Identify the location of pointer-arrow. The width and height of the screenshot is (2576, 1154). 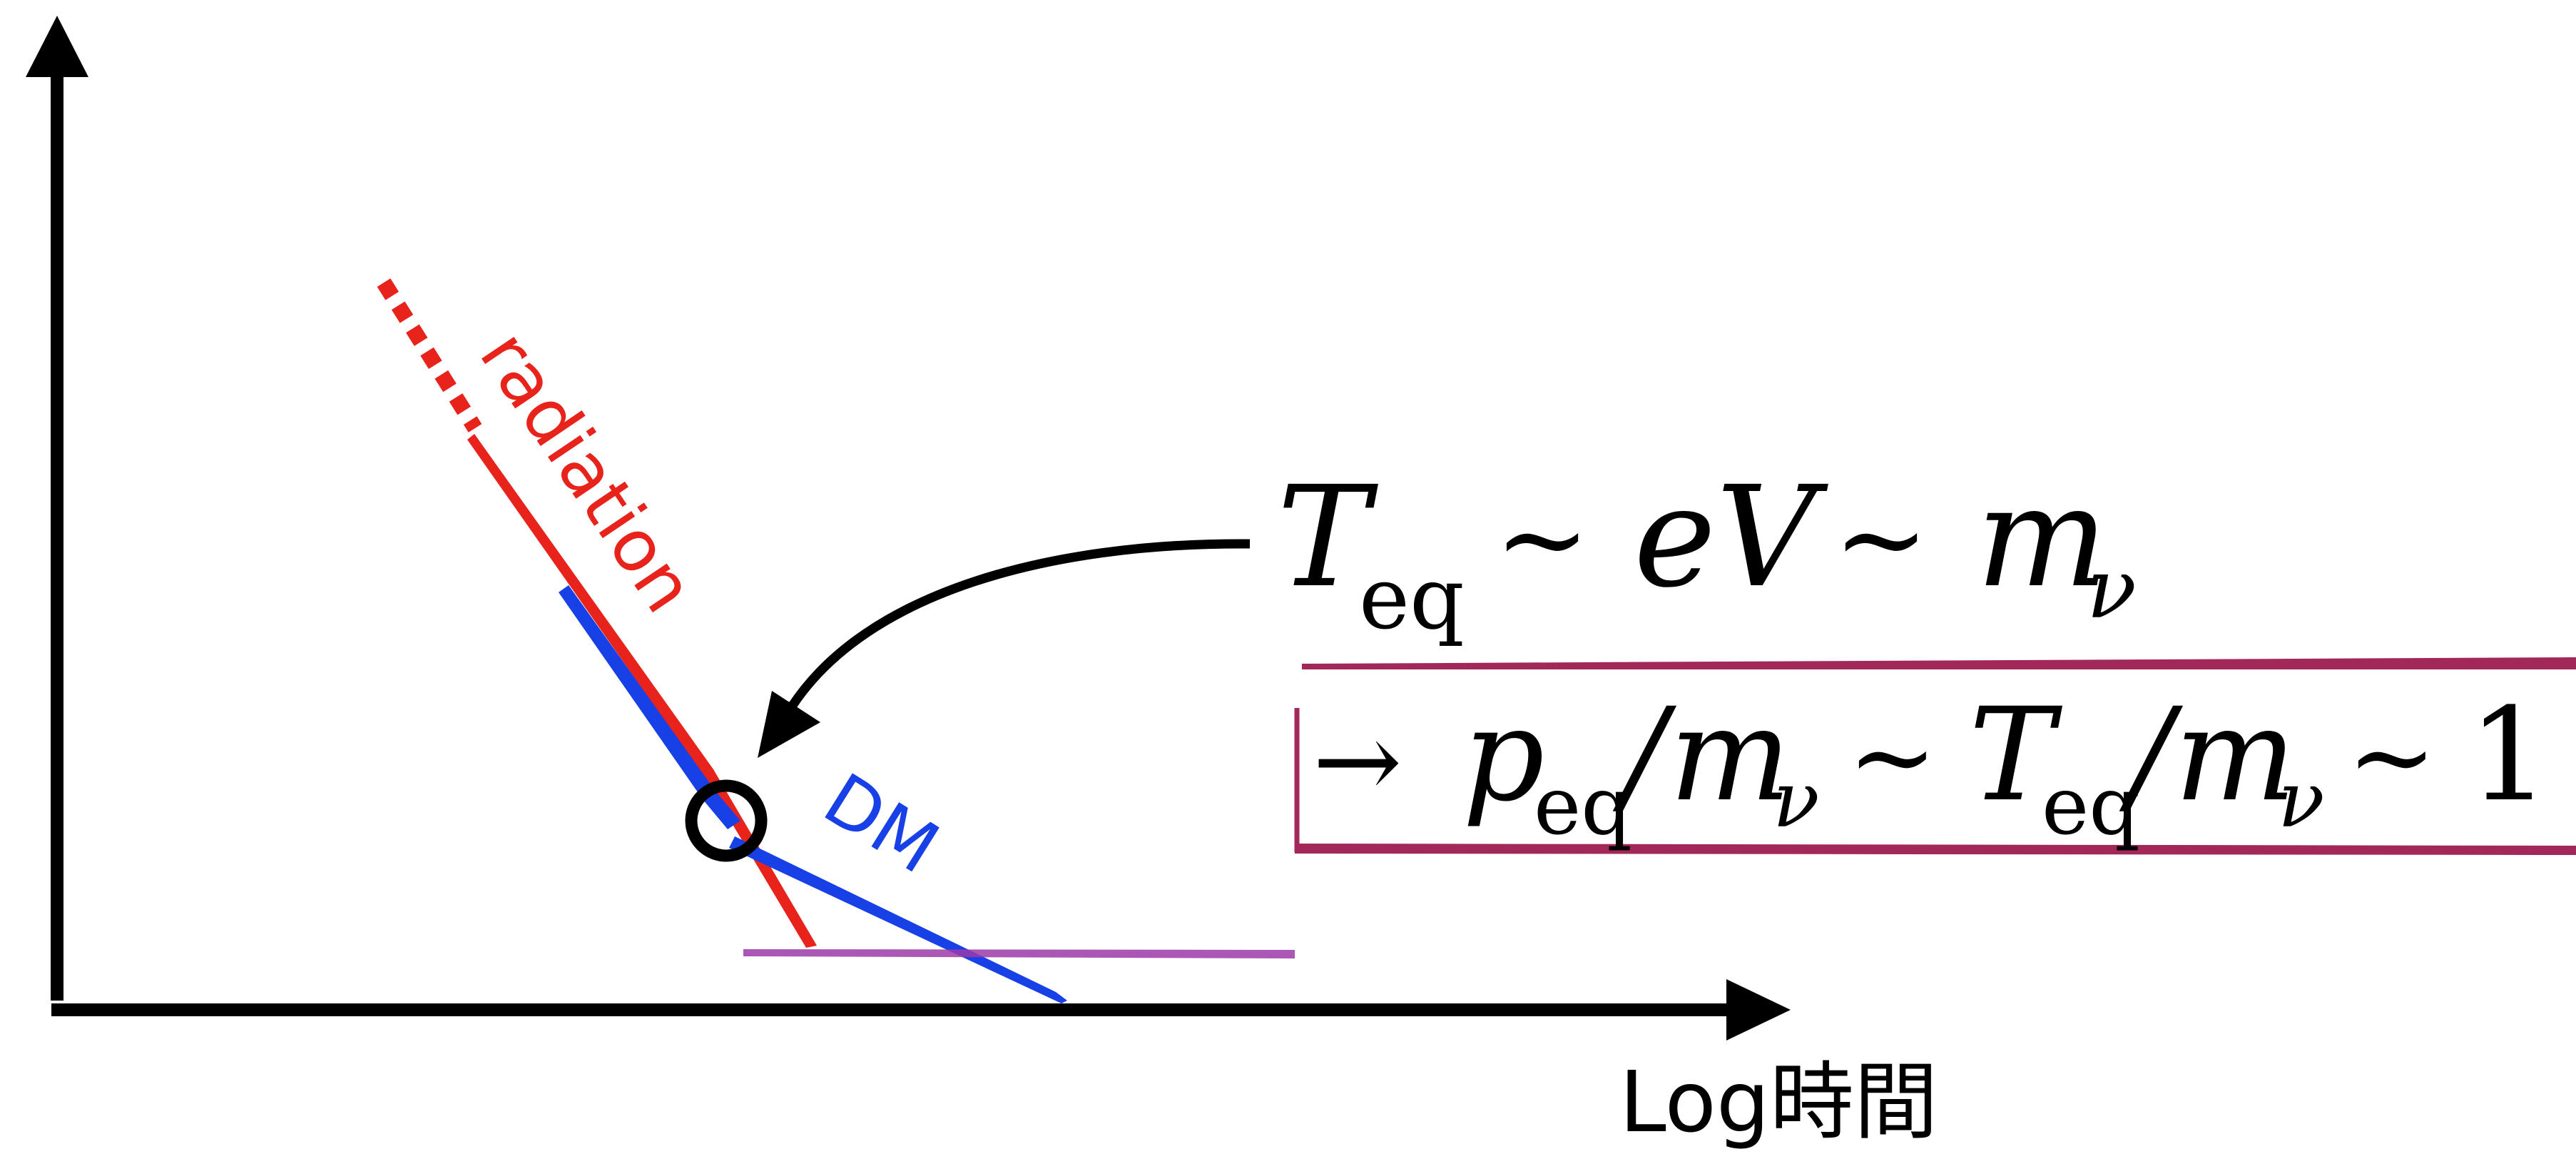
(1004, 648).